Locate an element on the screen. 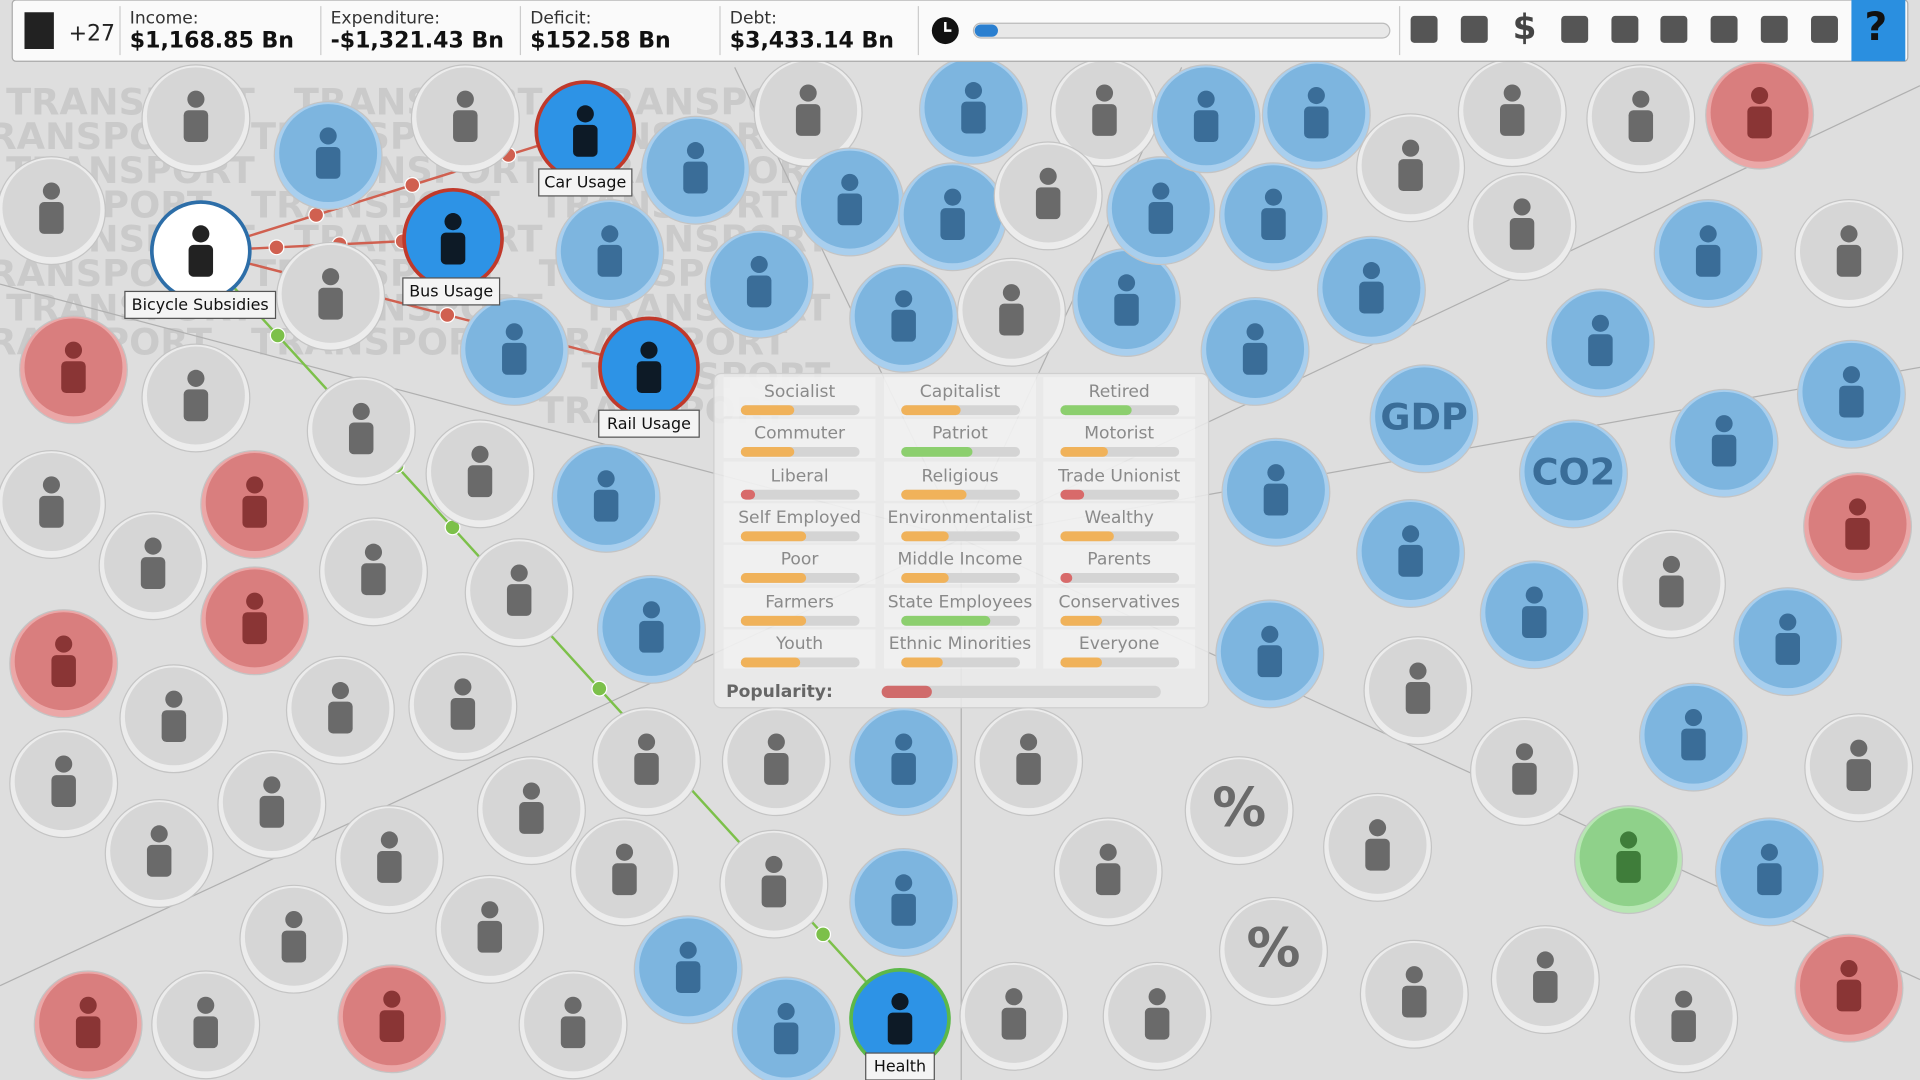 The width and height of the screenshot is (1920, 1080). group-name: Motorist is located at coordinates (1119, 433).